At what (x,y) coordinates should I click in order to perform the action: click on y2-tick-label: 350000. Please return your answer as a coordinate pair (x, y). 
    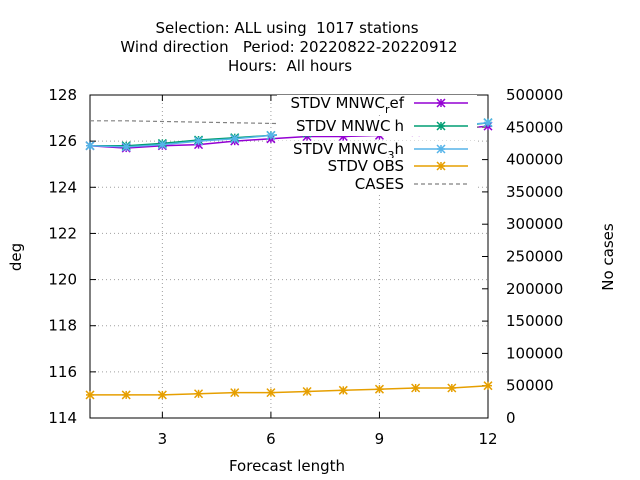
    Looking at the image, I should click on (534, 192).